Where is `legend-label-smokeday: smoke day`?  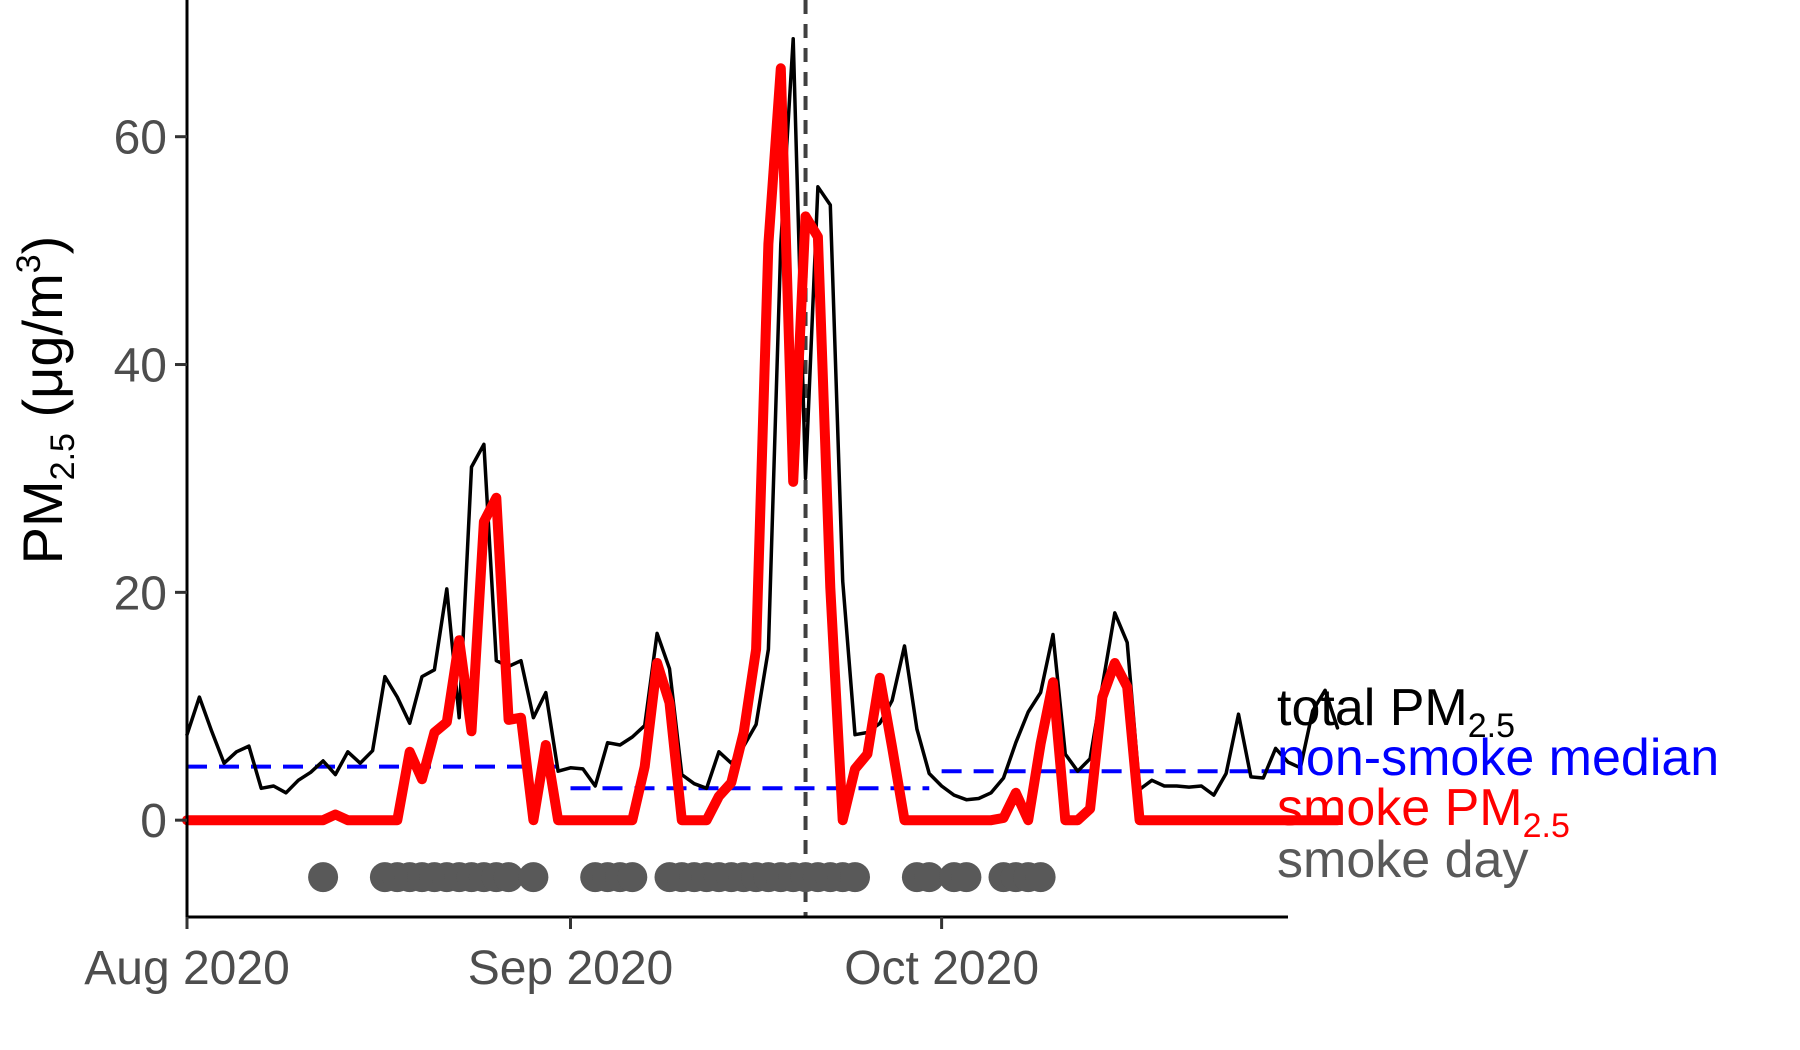 legend-label-smokeday: smoke day is located at coordinates (1402, 860).